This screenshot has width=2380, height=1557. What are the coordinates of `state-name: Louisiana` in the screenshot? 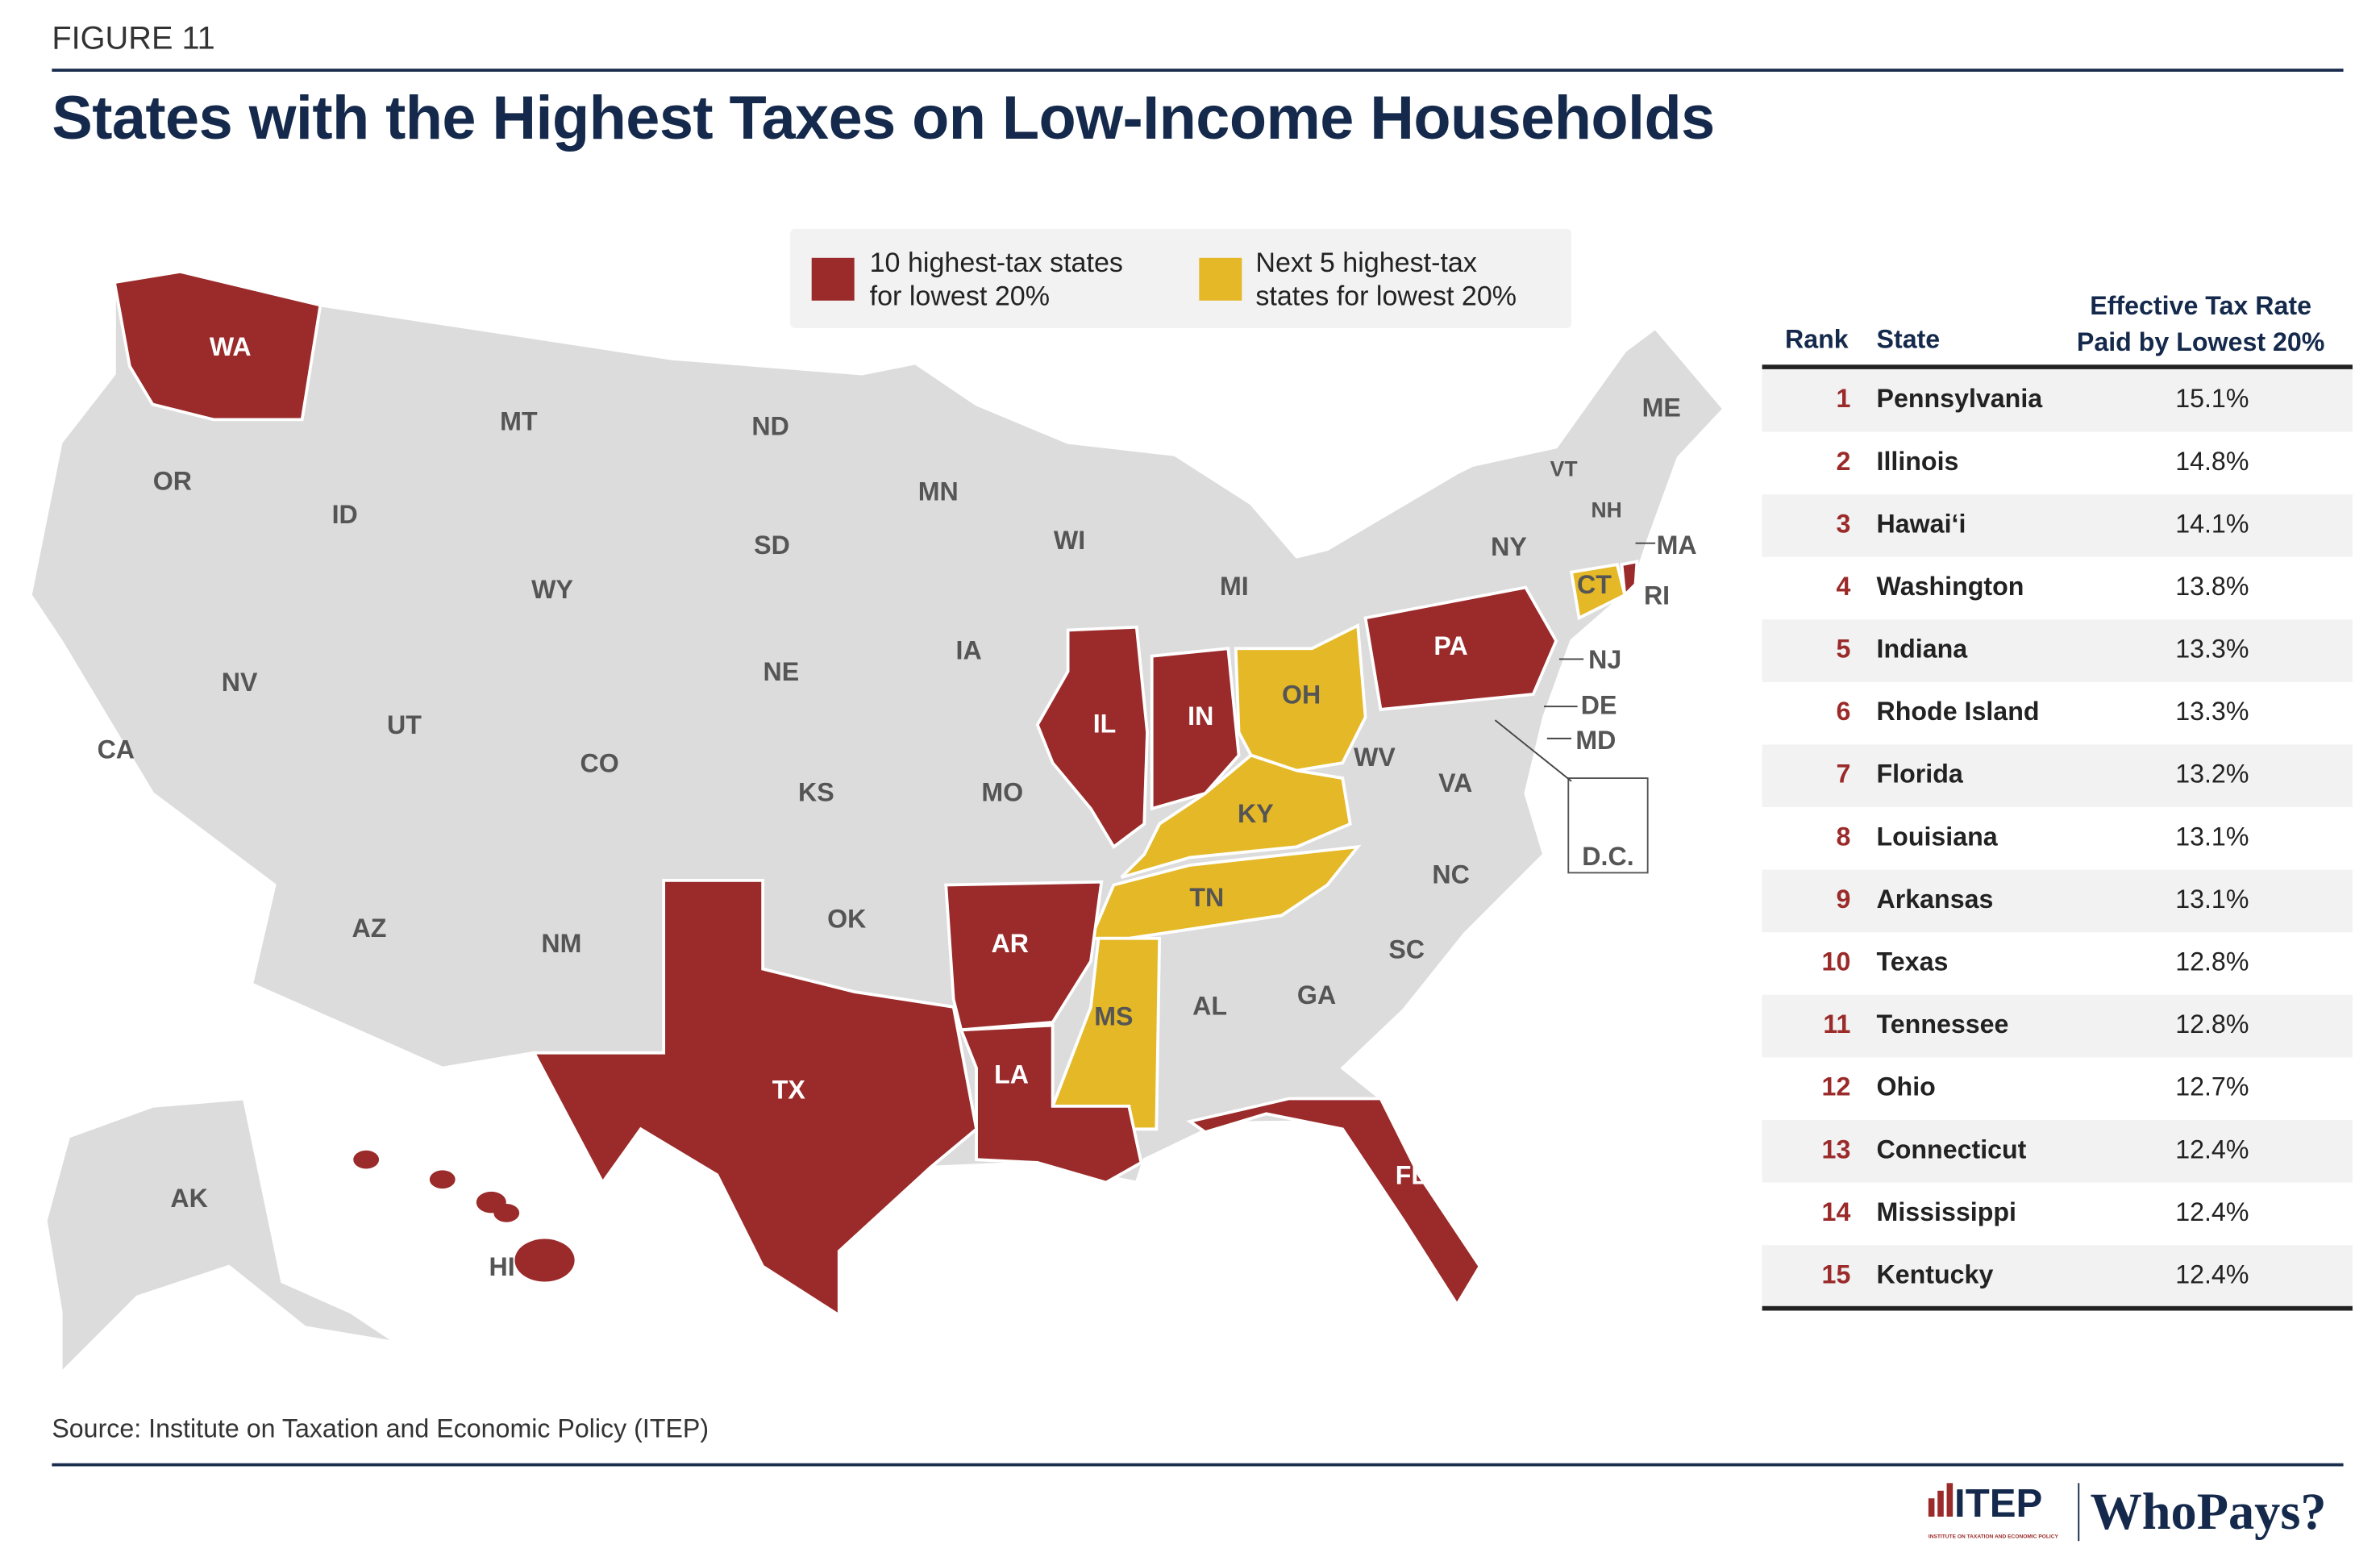 It's located at (1937, 836).